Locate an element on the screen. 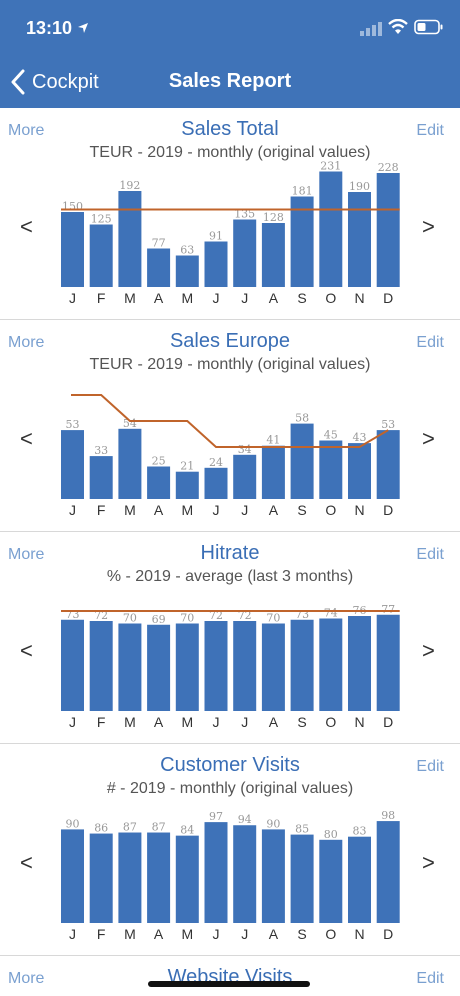 This screenshot has height=996, width=460. bar-value-label: 87 is located at coordinates (159, 827).